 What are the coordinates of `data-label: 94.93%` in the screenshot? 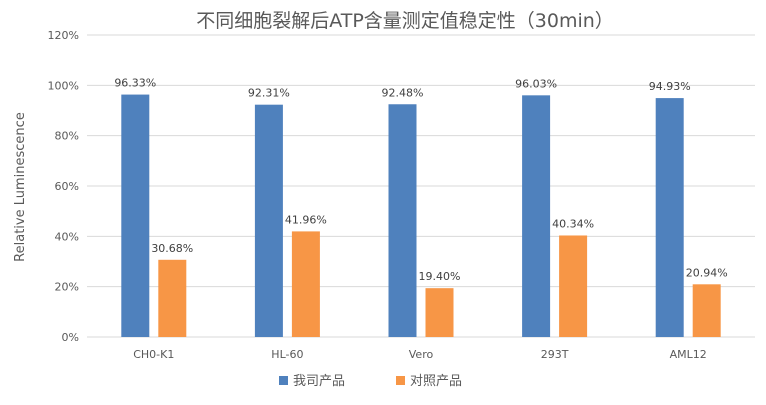 It's located at (670, 86).